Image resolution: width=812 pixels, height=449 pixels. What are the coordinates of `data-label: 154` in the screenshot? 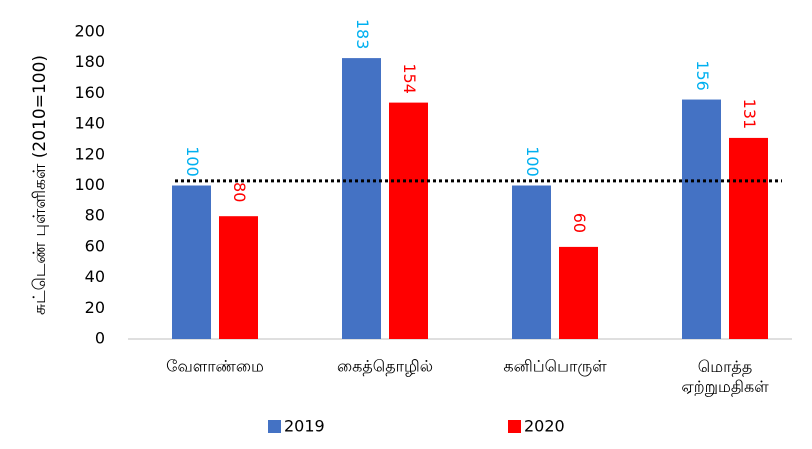 It's located at (409, 78).